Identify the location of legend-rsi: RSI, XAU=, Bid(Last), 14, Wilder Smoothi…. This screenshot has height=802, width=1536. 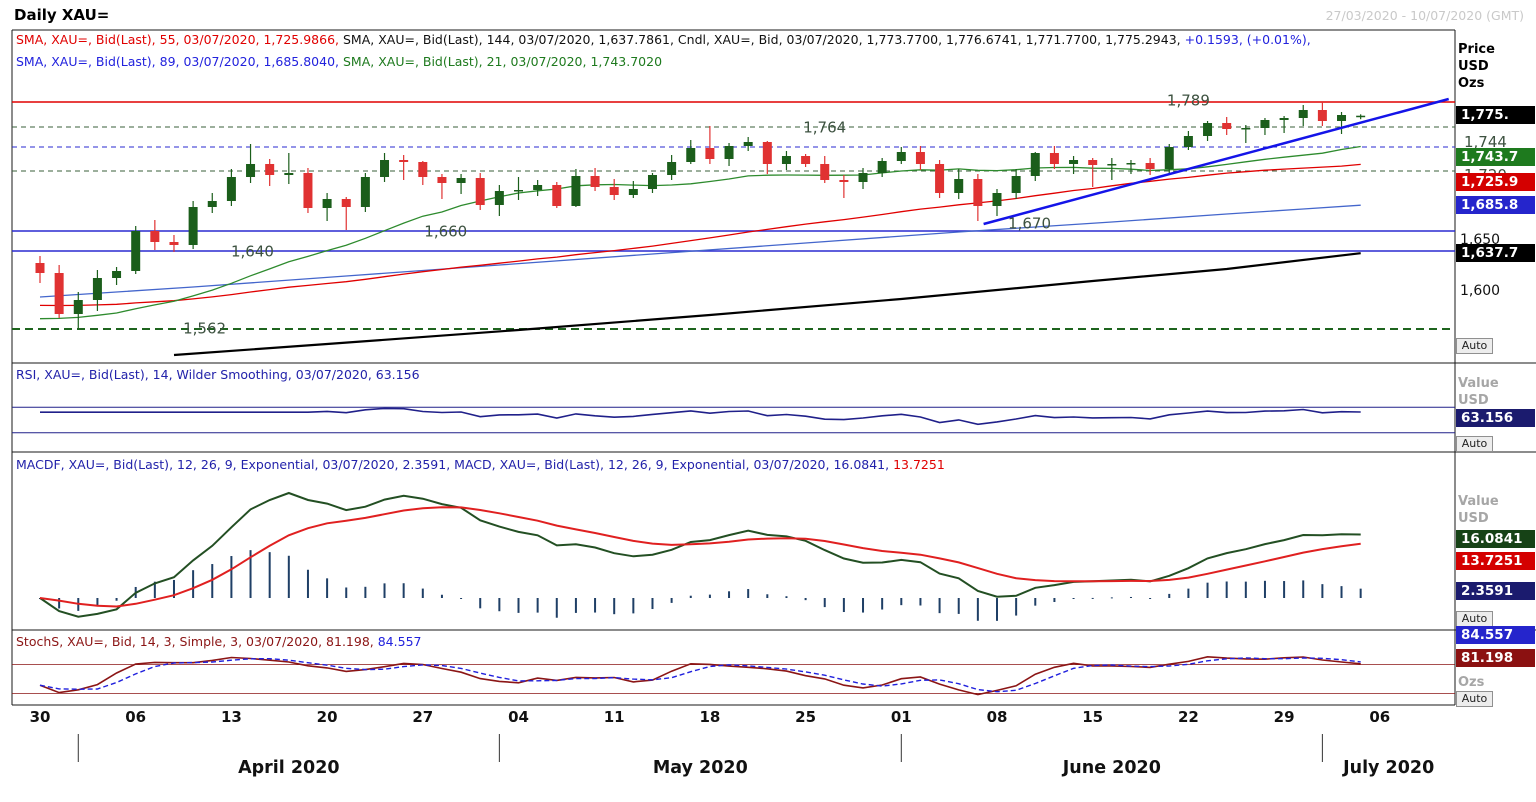
(218, 374).